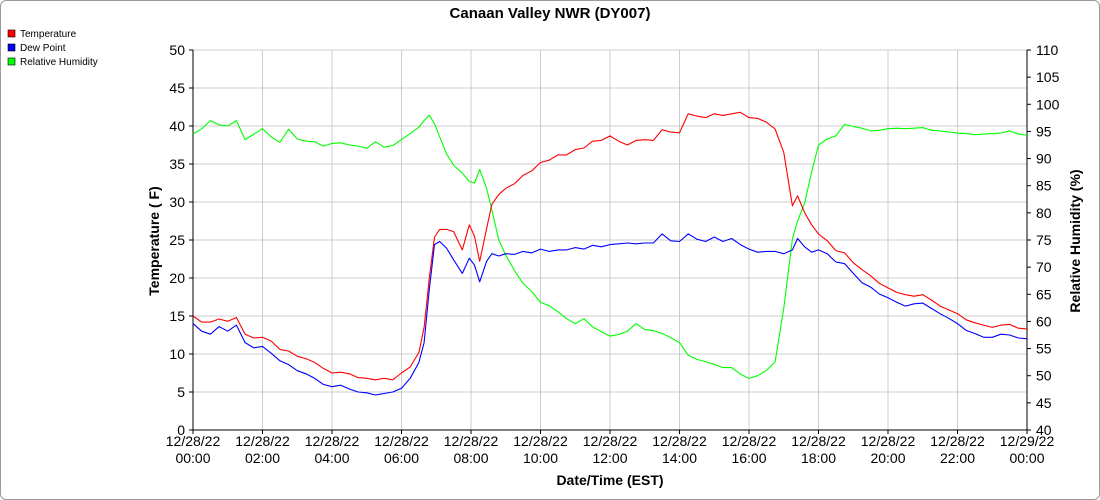  I want to click on y-left-tick-label: 50, so click(177, 50).